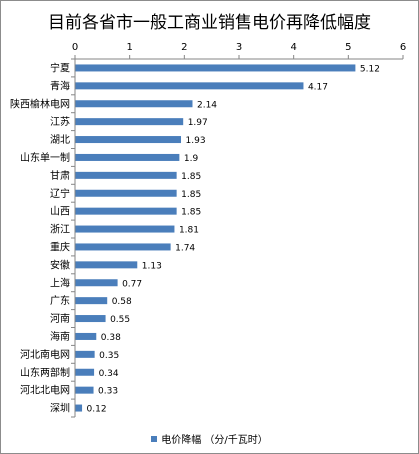 This screenshot has height=454, width=419. Describe the element at coordinates (97, 410) in the screenshot. I see `value-label: 0.12` at that location.